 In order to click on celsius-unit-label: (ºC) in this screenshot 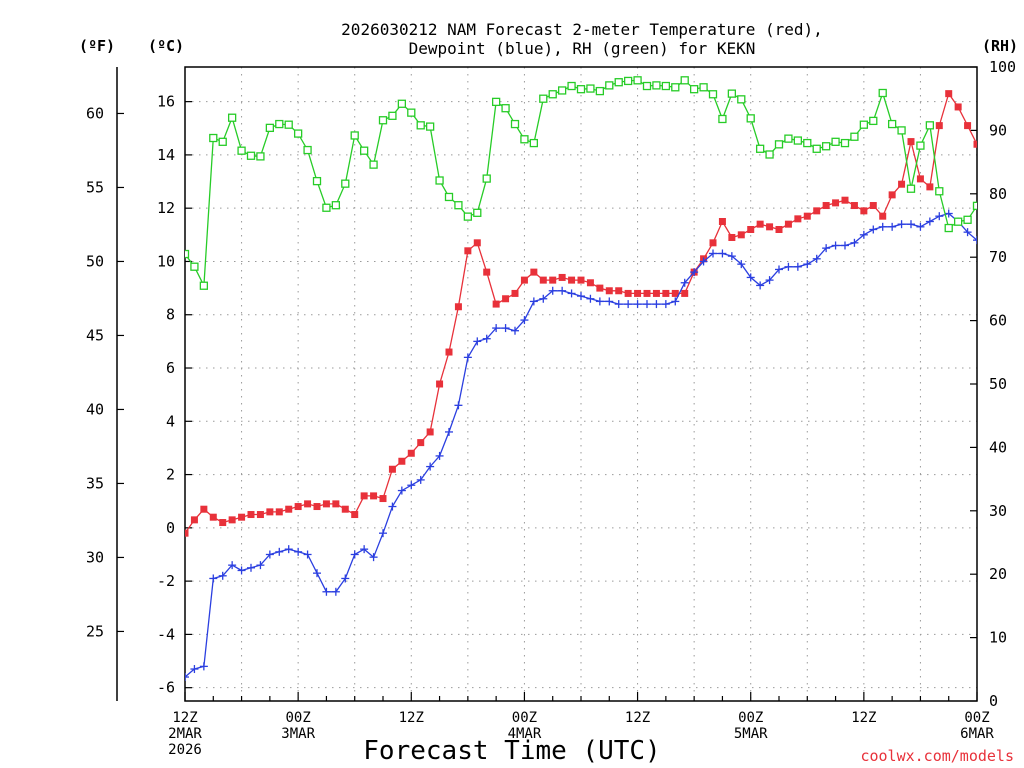, I will do `click(166, 46)`.